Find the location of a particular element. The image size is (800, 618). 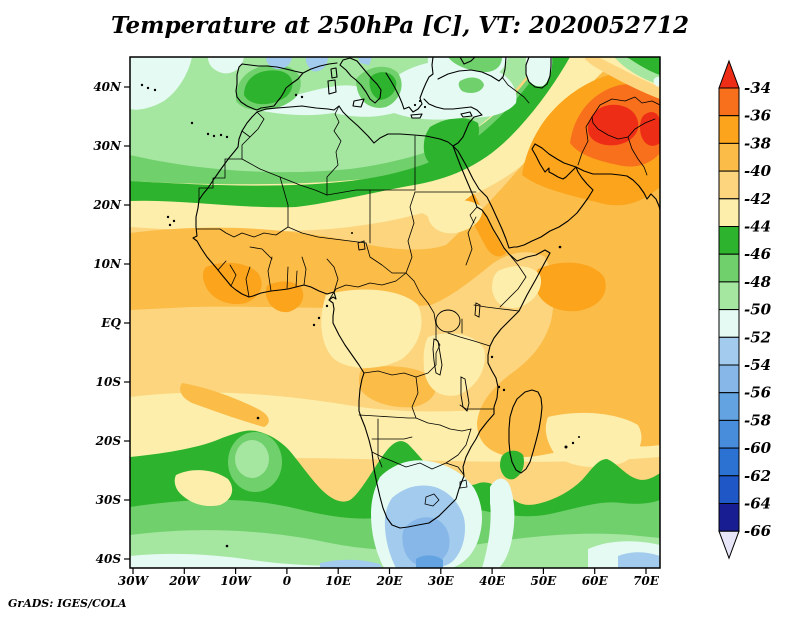

x-tick-label: 60E is located at coordinates (595, 581).